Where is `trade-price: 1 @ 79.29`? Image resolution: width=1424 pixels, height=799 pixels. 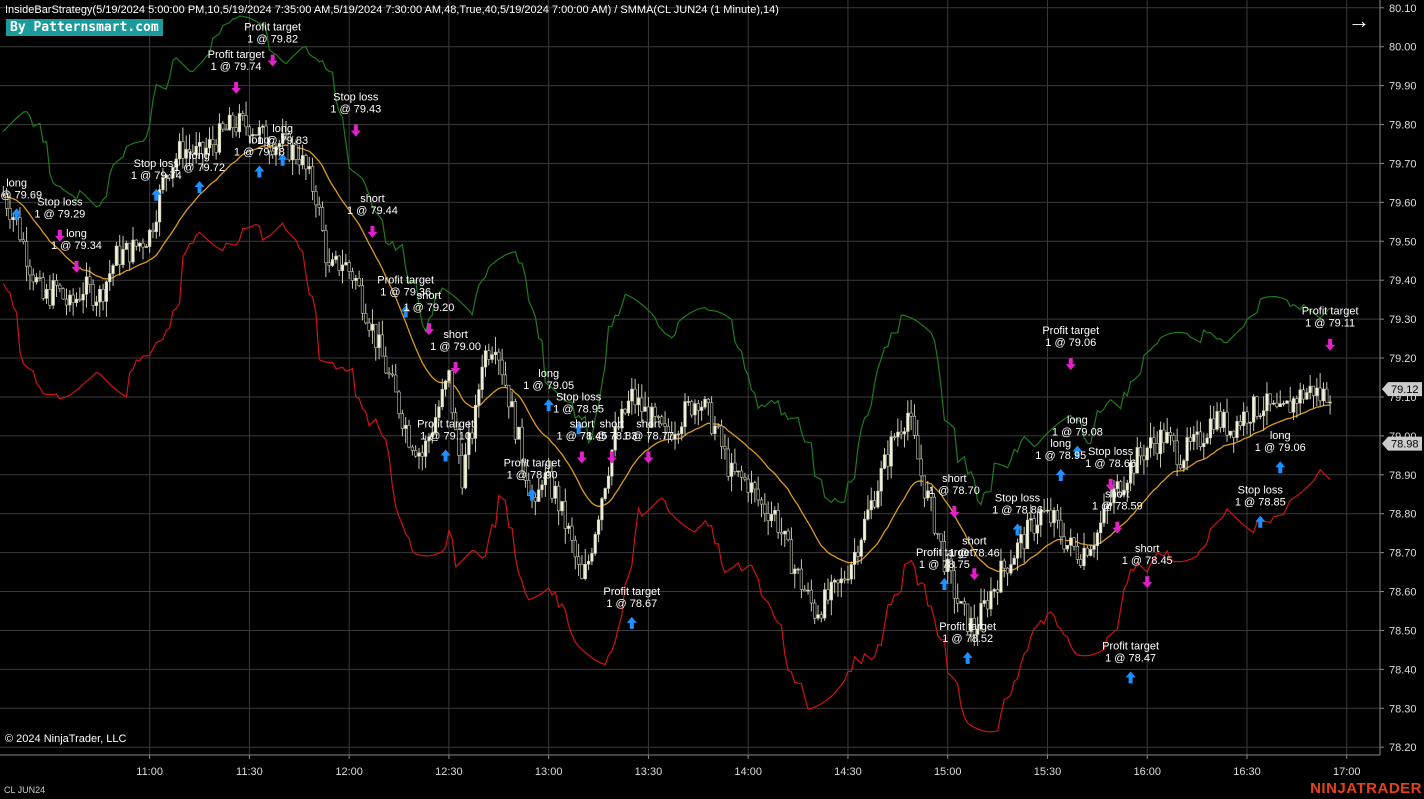
trade-price: 1 @ 79.29 is located at coordinates (59, 215).